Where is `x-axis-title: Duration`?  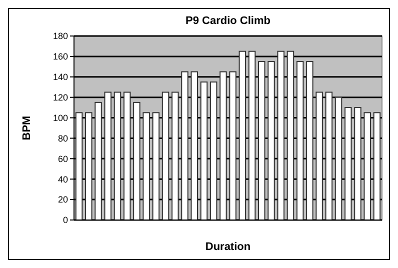
x-axis-title: Duration is located at coordinates (228, 247).